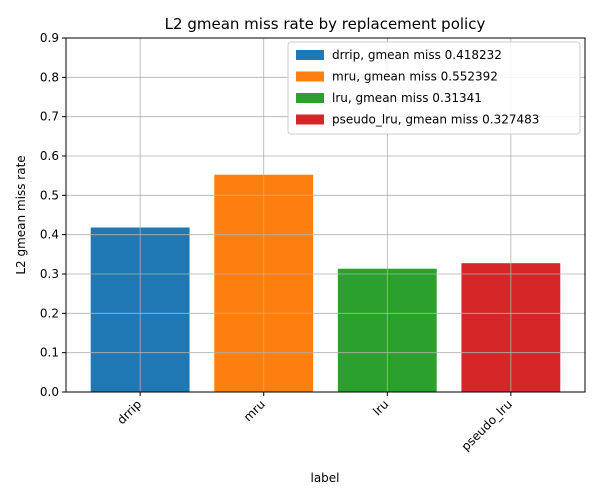  I want to click on y-tick-label: 0.1, so click(49, 353).